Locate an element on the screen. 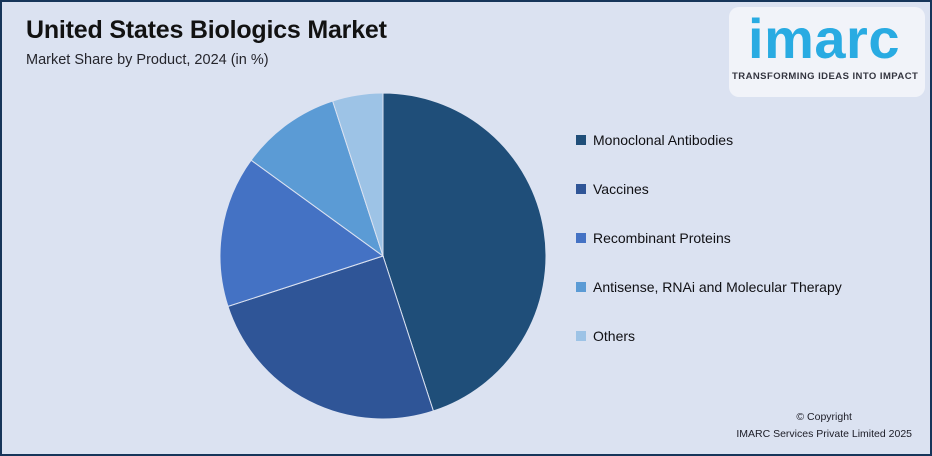  imarc-tagline: TRANSFORMING IDEAS INTO IMPACT is located at coordinates (825, 76).